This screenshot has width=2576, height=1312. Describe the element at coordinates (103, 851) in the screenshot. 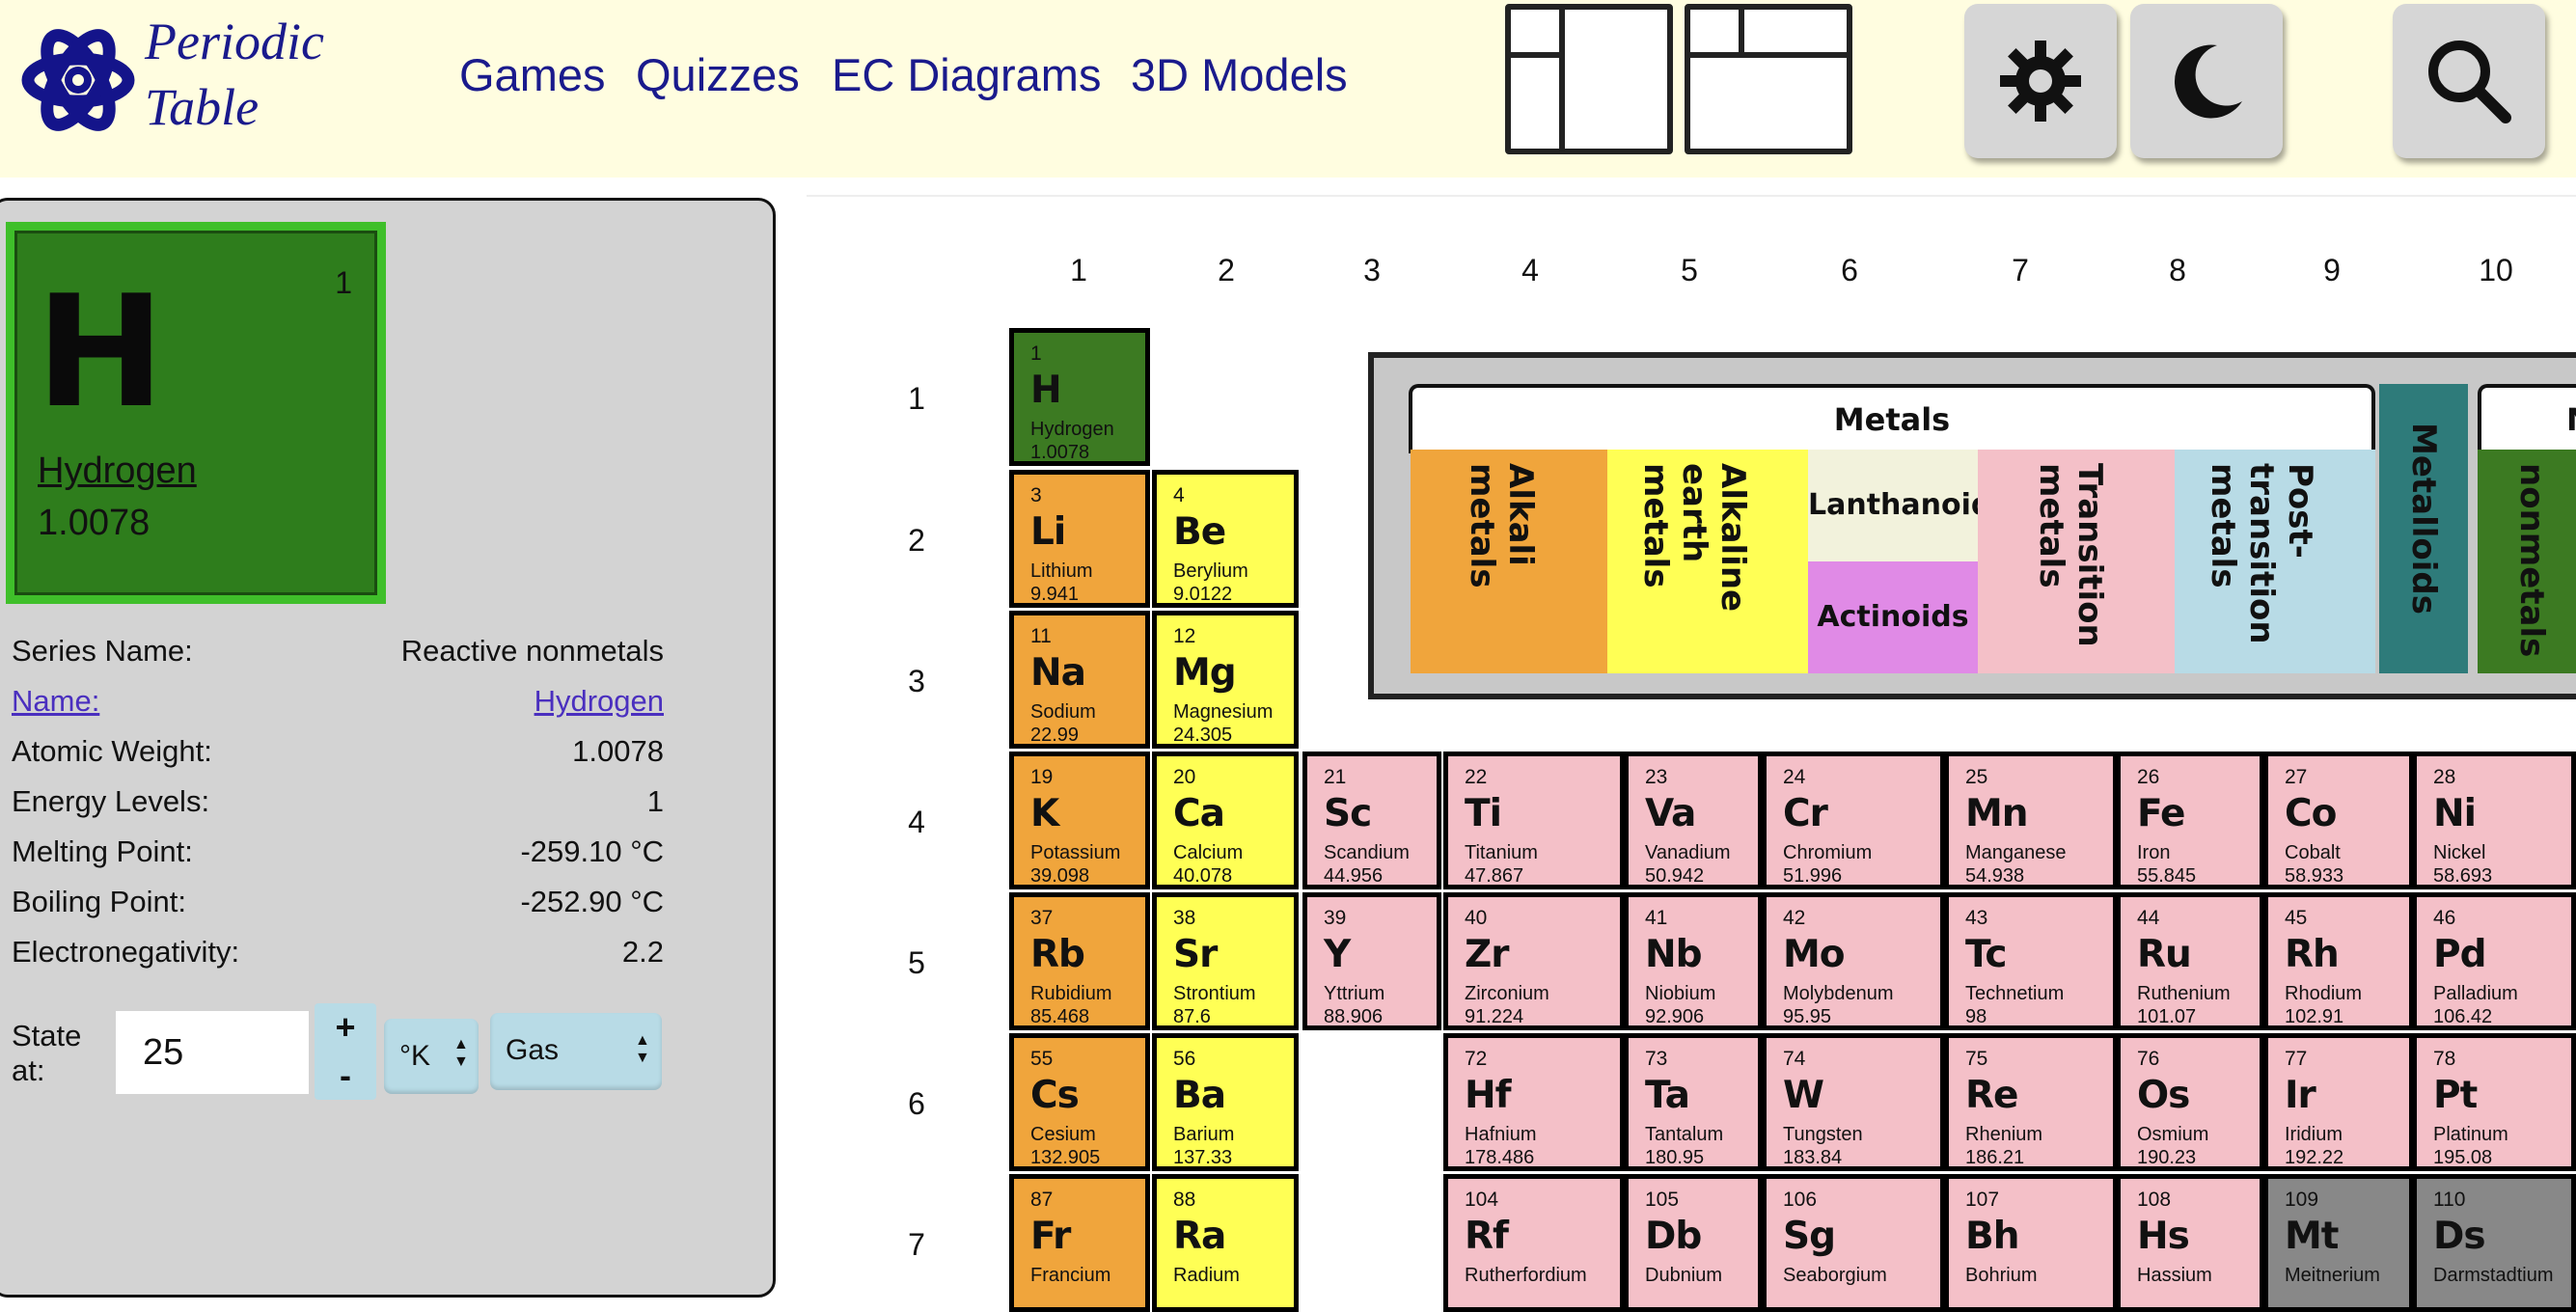

I see `prop-label: Melting Point:` at that location.